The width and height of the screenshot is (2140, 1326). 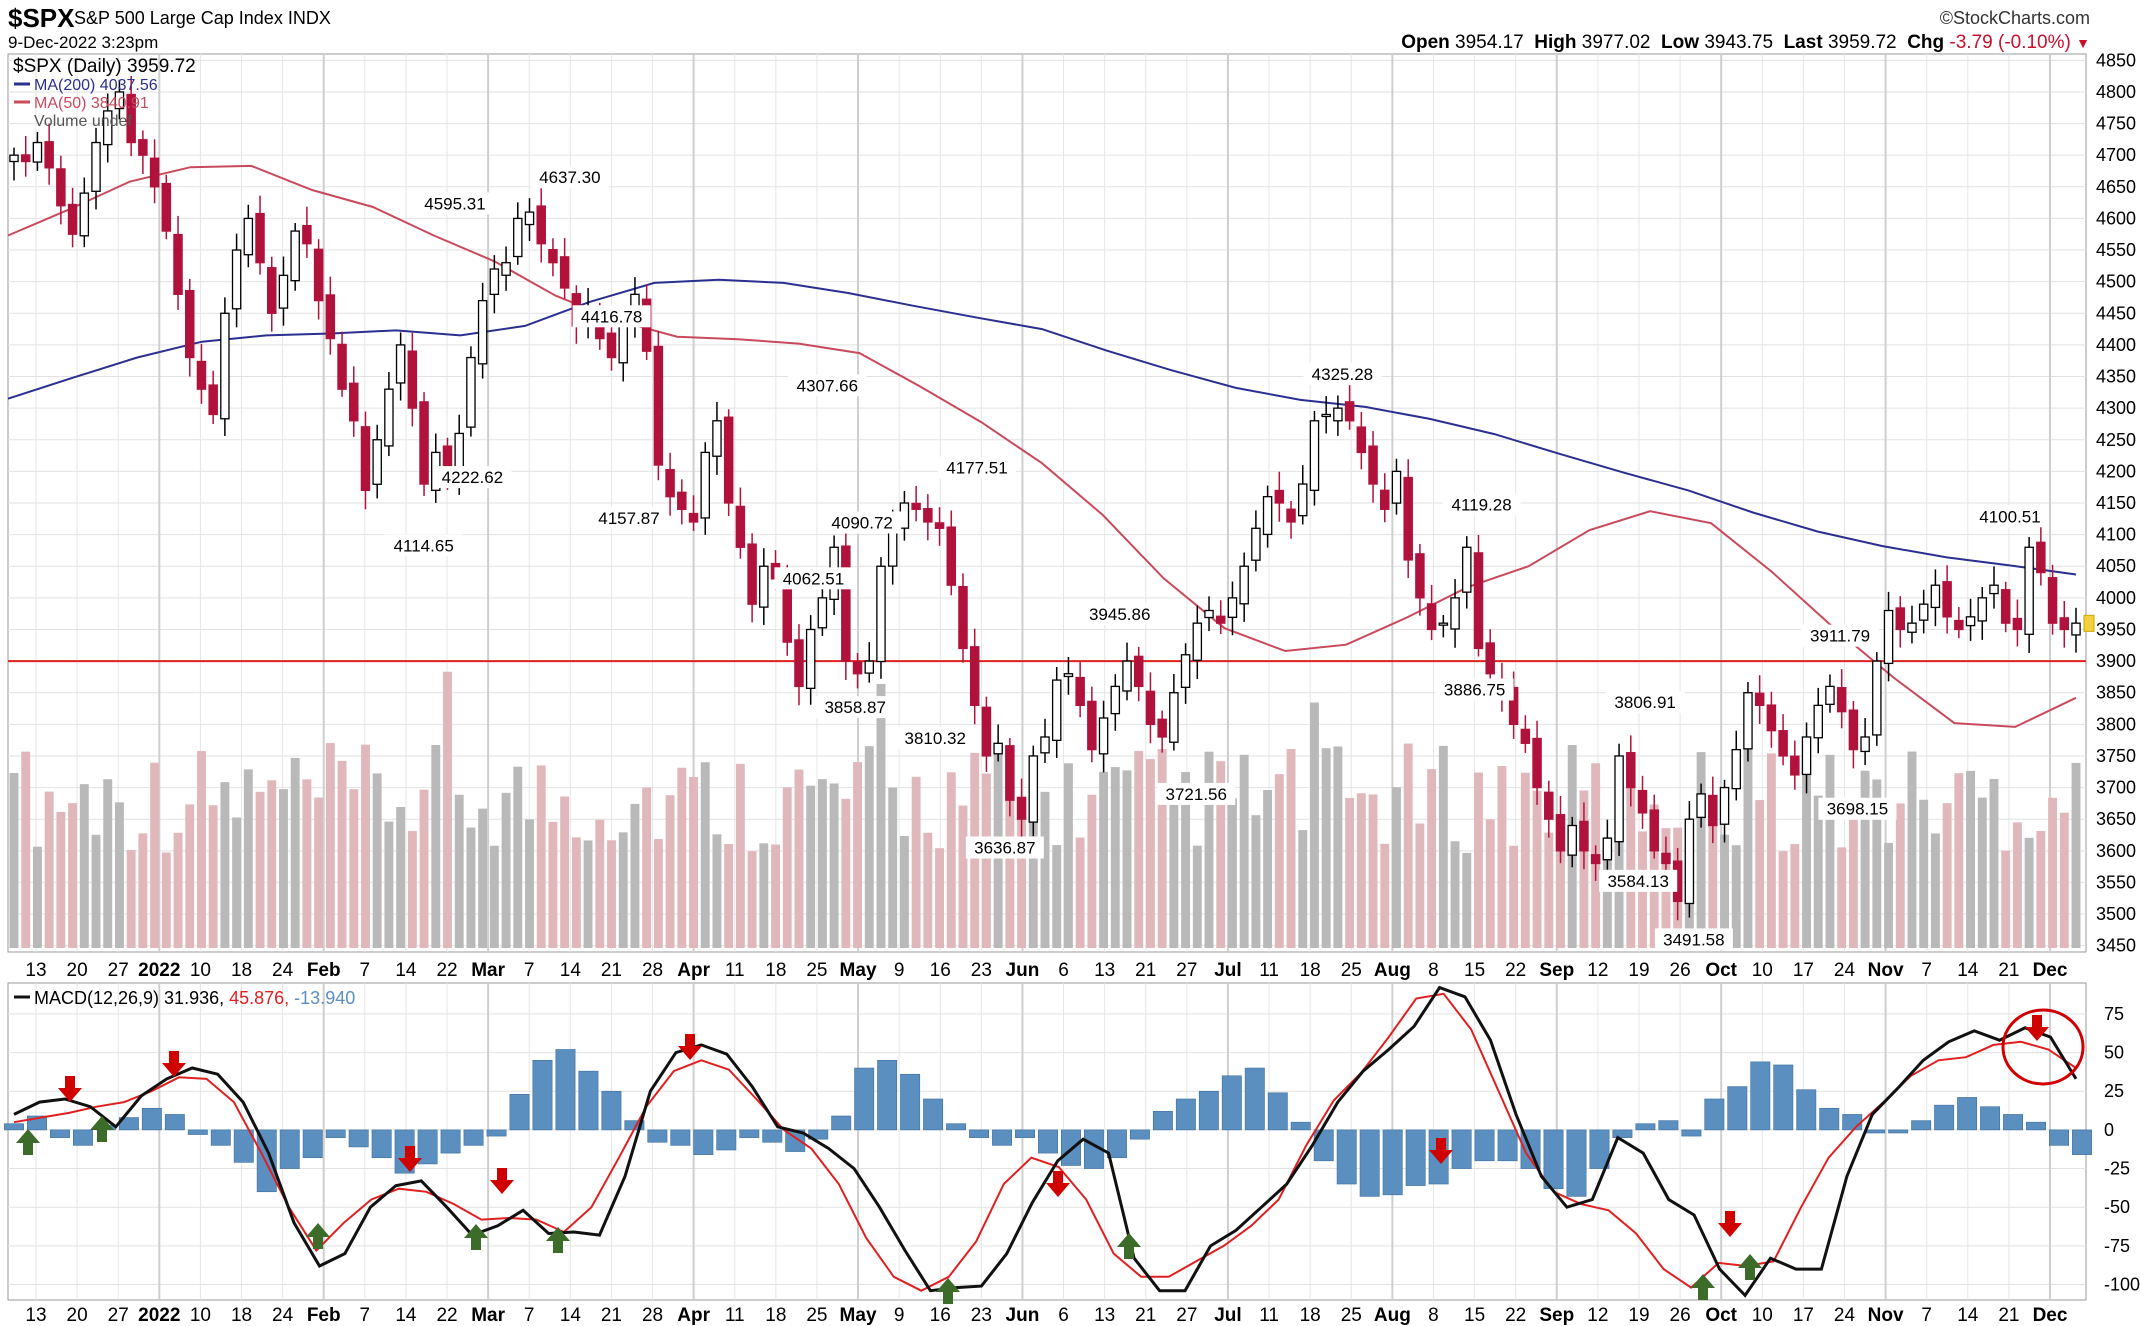 I want to click on macd-x-label: 13, so click(x=35, y=1315).